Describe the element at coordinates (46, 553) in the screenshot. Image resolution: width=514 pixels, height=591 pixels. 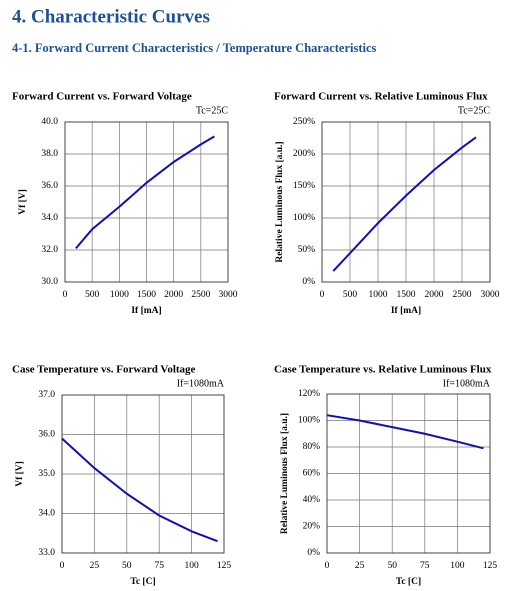
I see `y-tick-label: 33.0` at that location.